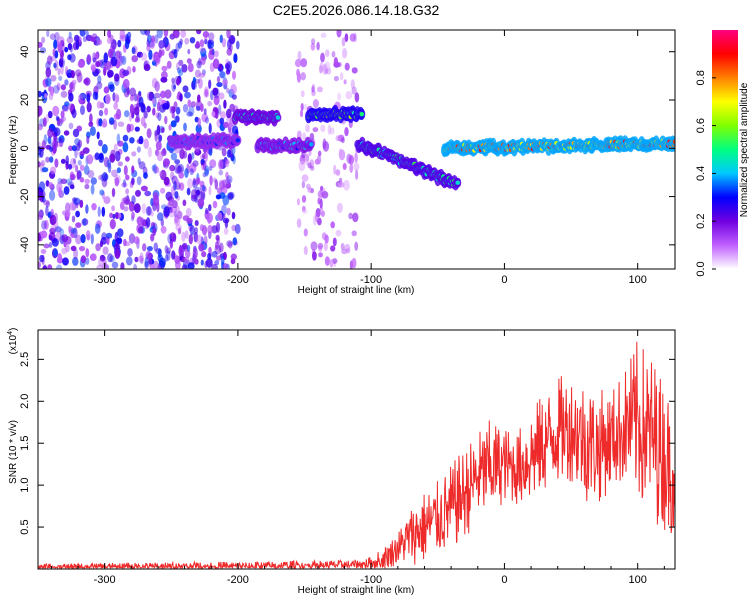 The height and width of the screenshot is (600, 750). Describe the element at coordinates (25, 148) in the screenshot. I see `y-tick-label: 0` at that location.